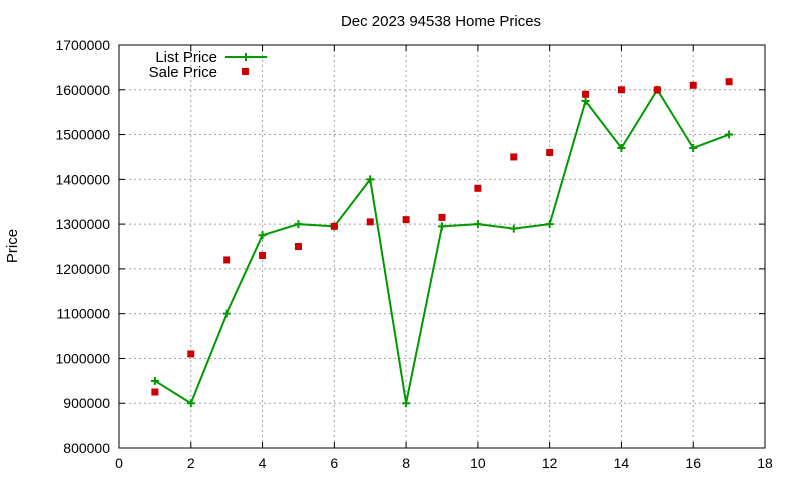 This screenshot has height=480, width=800. I want to click on y-tick-label: 1600000, so click(82, 90).